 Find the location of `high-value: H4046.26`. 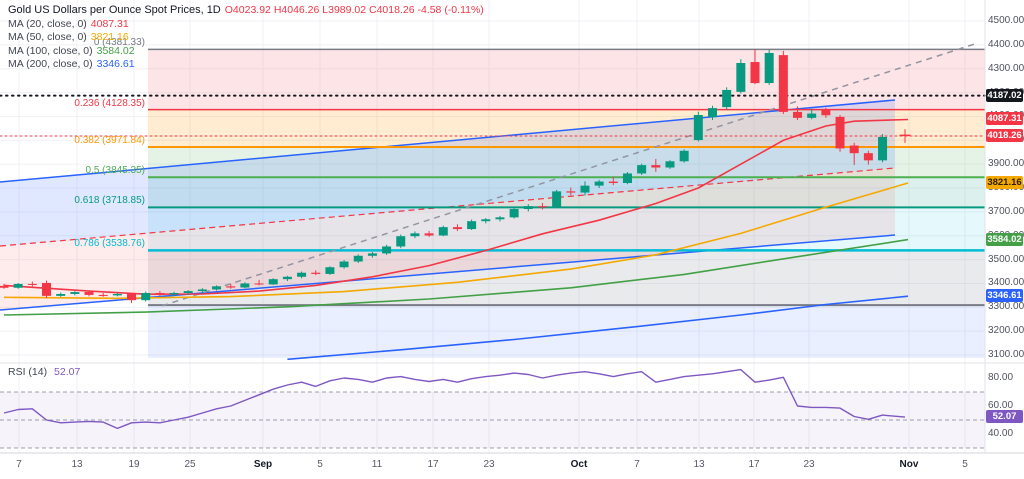

high-value: H4046.26 is located at coordinates (296, 10).